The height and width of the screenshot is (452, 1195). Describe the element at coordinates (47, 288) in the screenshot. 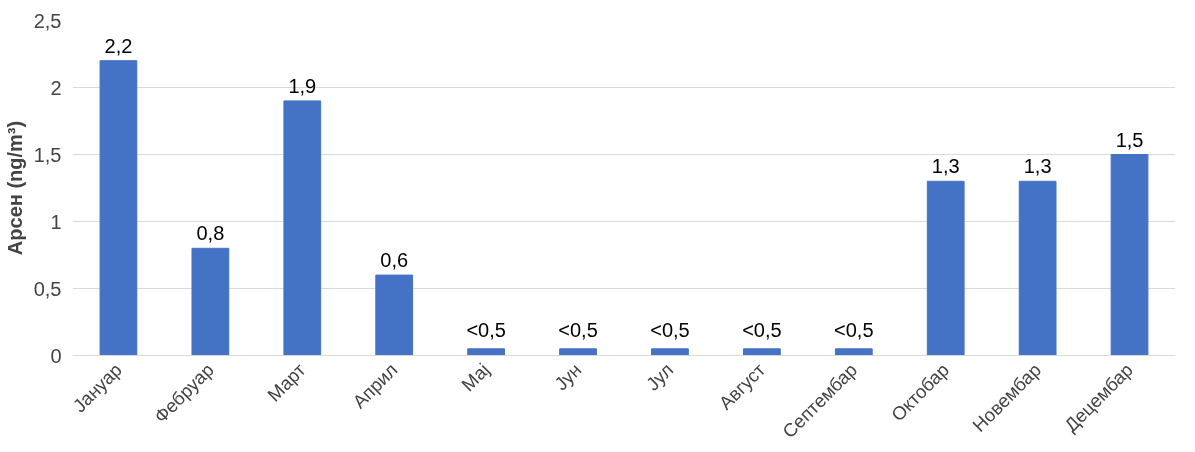

I see `y-tick-label: 0,5` at that location.